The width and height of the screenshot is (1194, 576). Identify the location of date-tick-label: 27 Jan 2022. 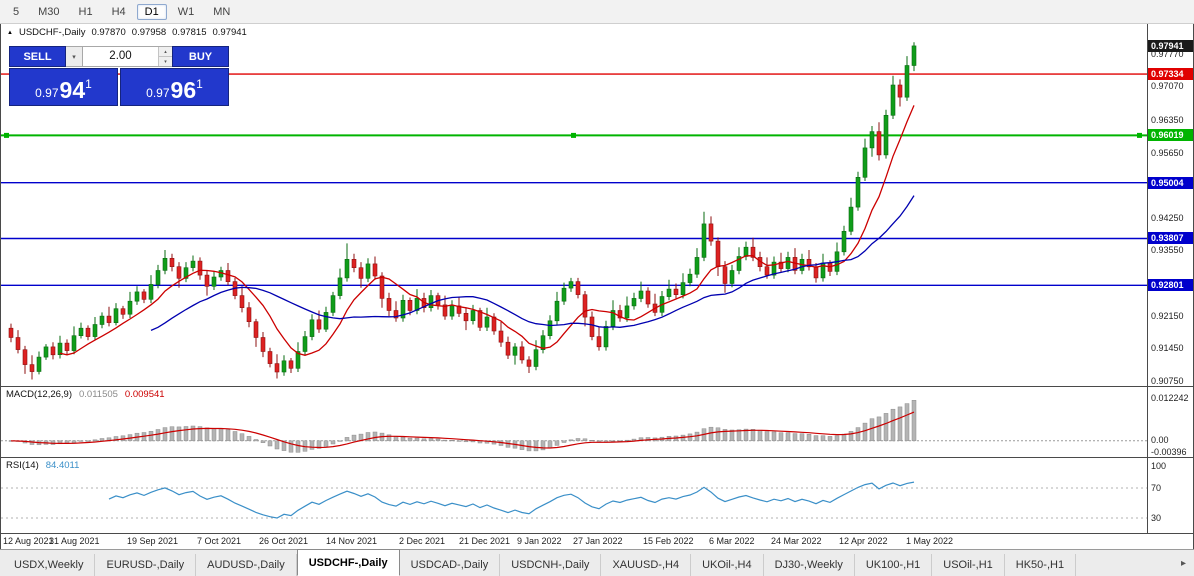
(598, 541).